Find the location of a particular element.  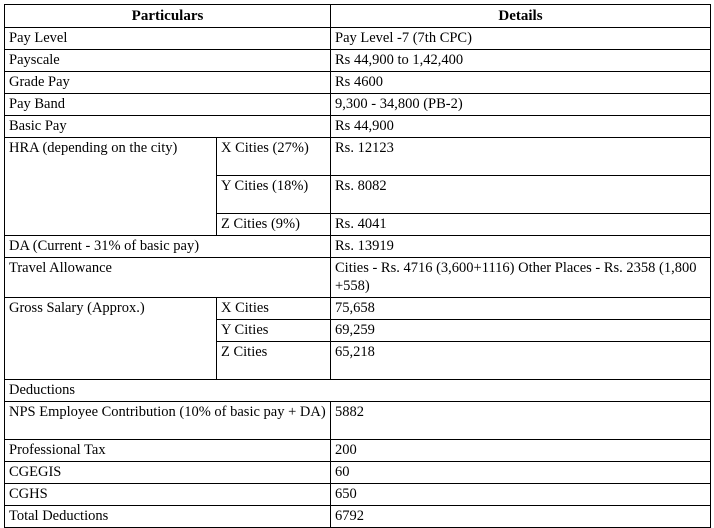

row-gross-y: Y Cities 69,259 is located at coordinates (358, 330).